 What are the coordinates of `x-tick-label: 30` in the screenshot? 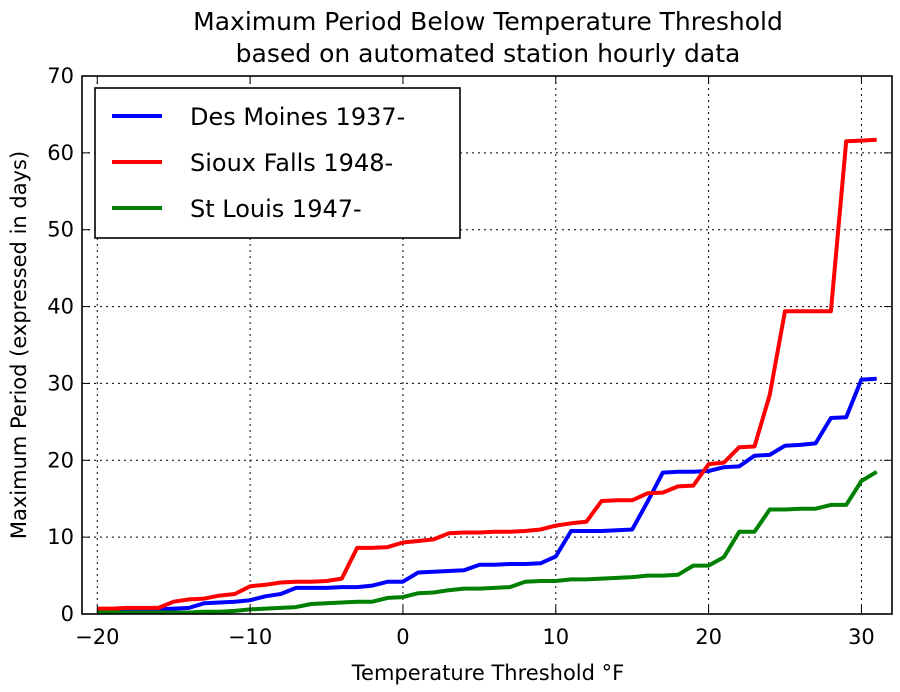 It's located at (861, 637).